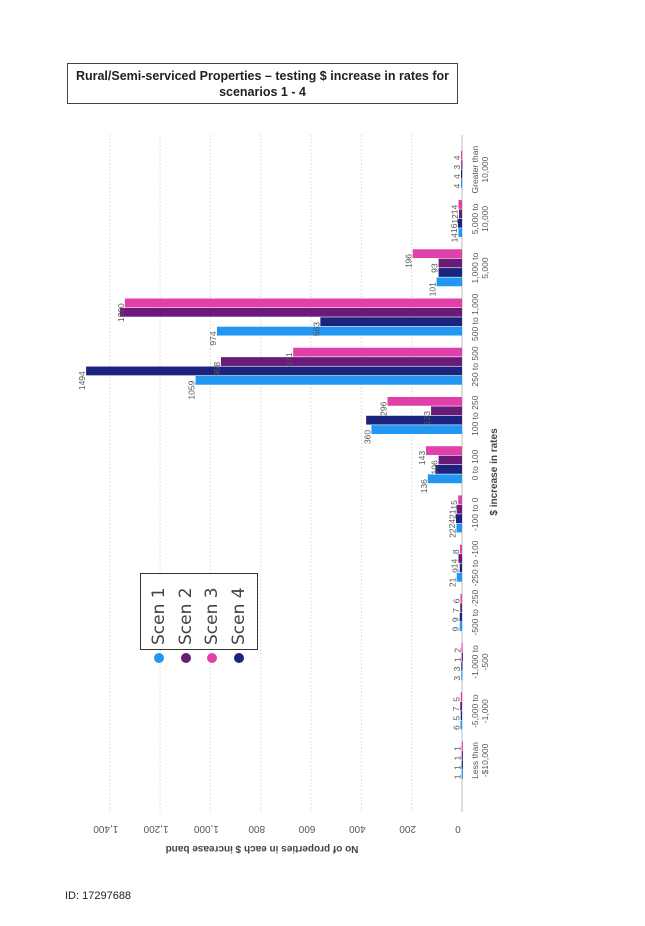 The width and height of the screenshot is (645, 926). I want to click on data-label: 14, so click(454, 564).